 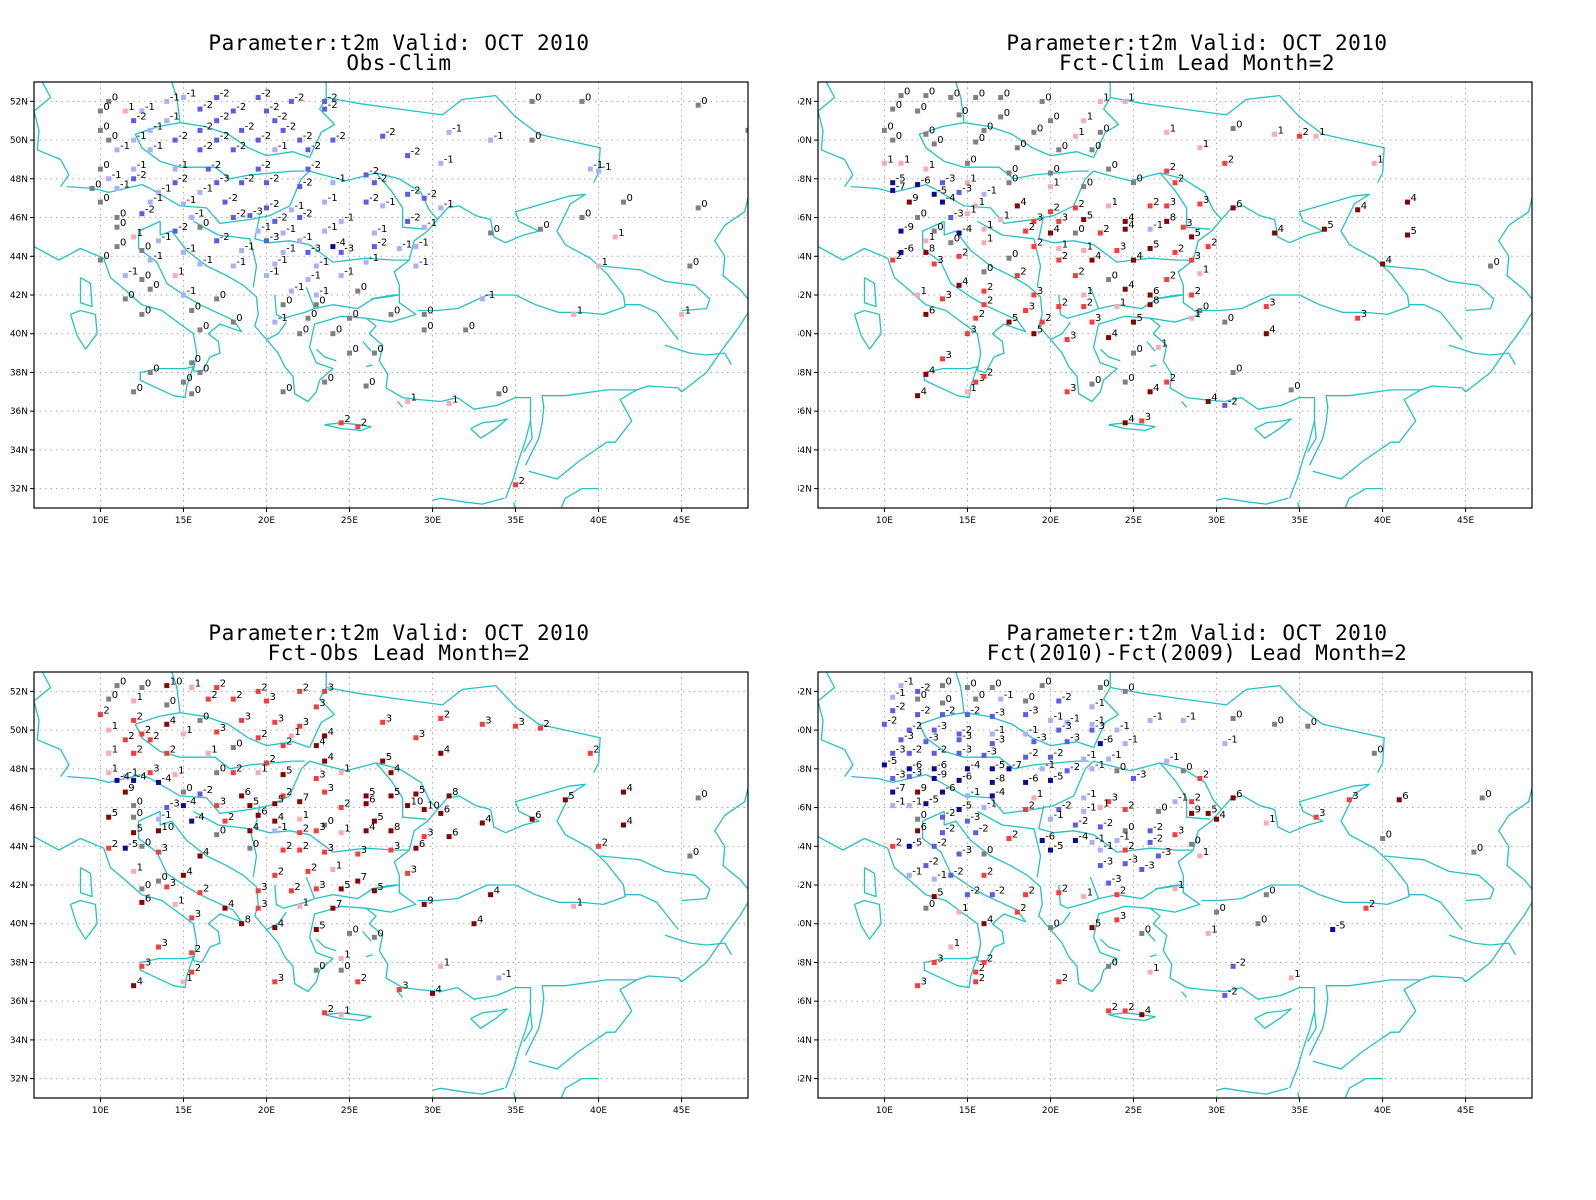 I want to click on x-tick-label: 10E, so click(x=100, y=521).